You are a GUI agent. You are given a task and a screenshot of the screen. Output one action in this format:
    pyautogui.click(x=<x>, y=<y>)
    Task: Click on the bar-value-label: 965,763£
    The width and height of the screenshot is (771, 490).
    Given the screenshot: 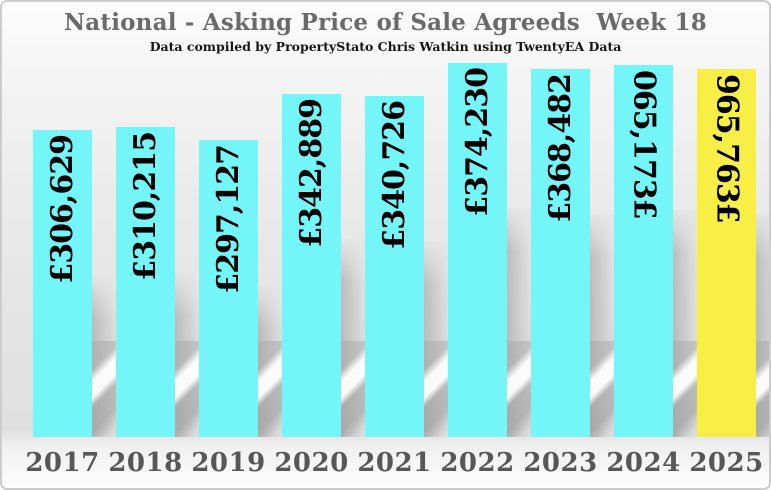 What is the action you would take?
    pyautogui.click(x=727, y=148)
    